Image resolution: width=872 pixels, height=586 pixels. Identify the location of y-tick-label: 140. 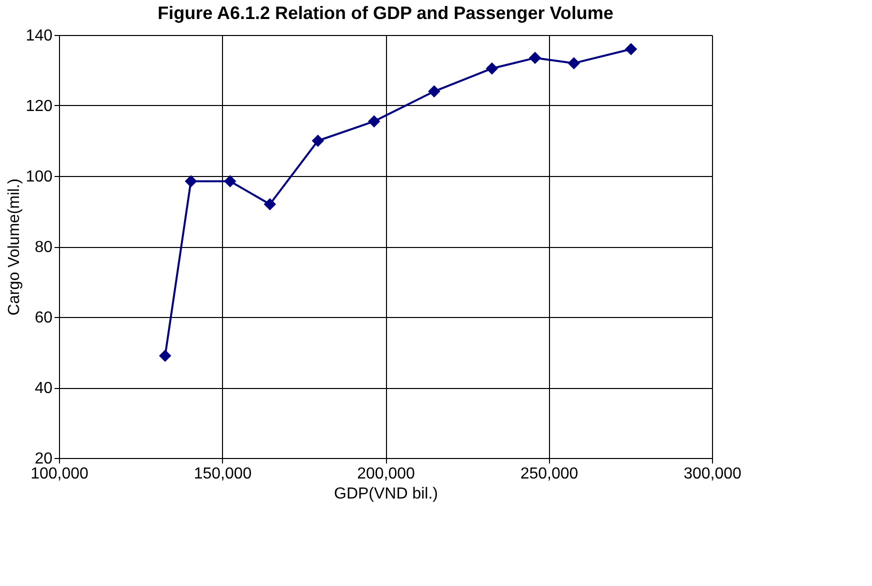
(39, 36).